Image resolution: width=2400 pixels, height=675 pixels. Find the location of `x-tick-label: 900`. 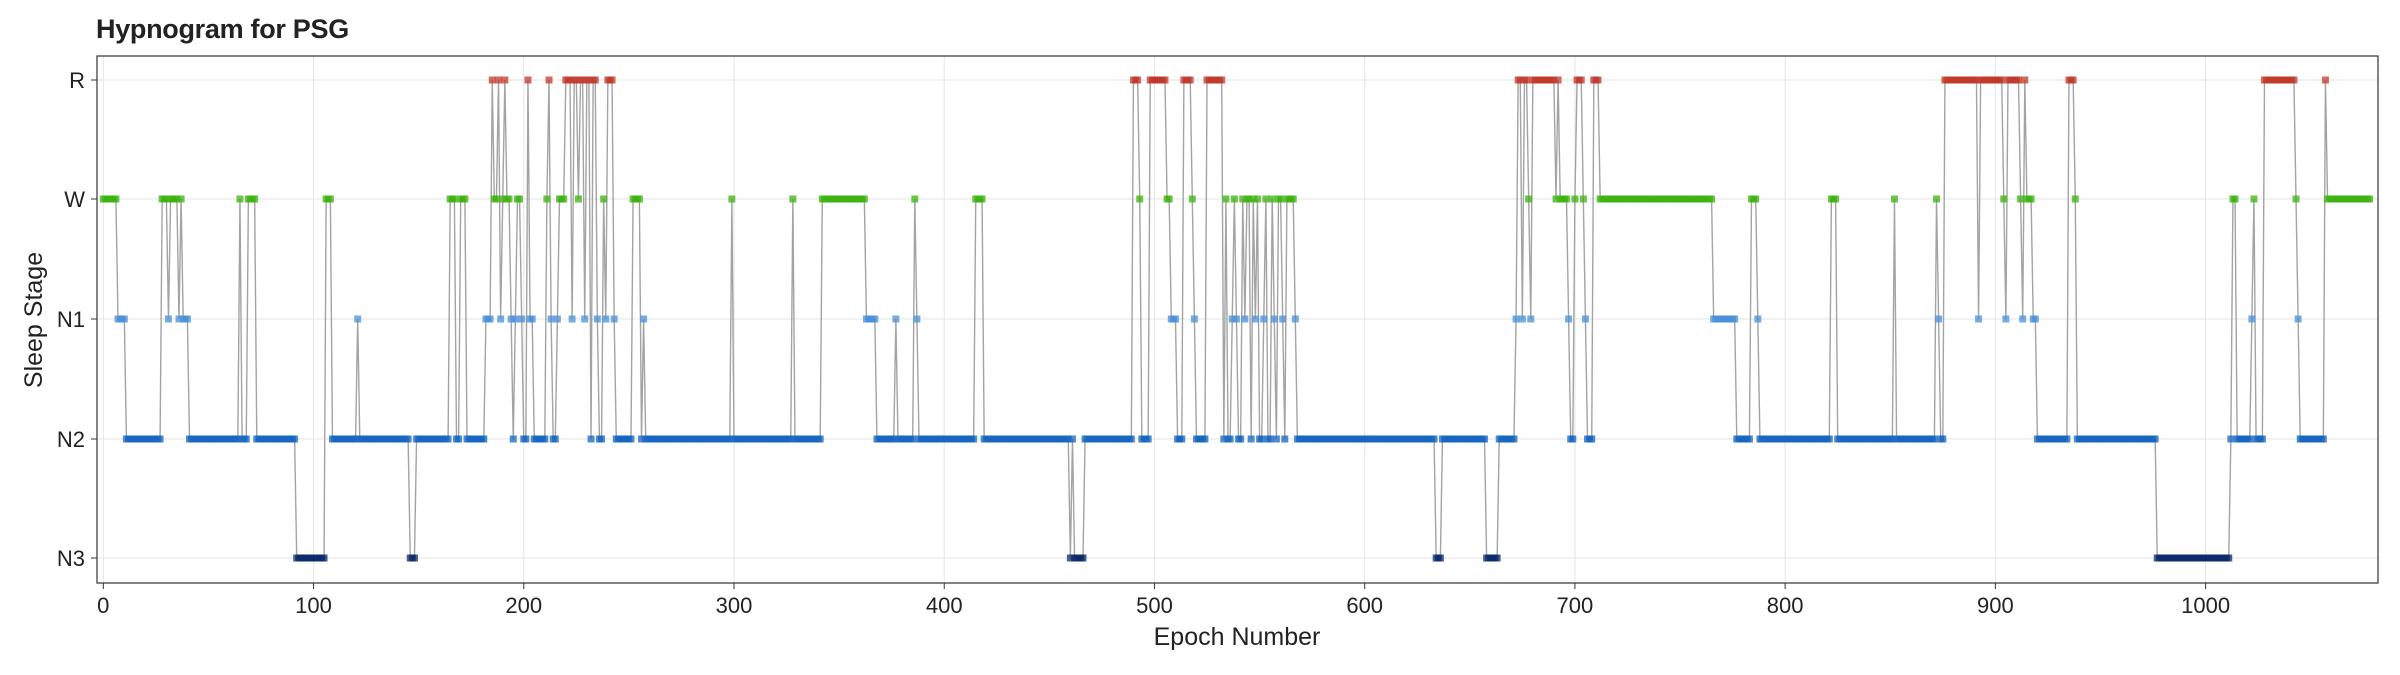

x-tick-label: 900 is located at coordinates (1995, 605).